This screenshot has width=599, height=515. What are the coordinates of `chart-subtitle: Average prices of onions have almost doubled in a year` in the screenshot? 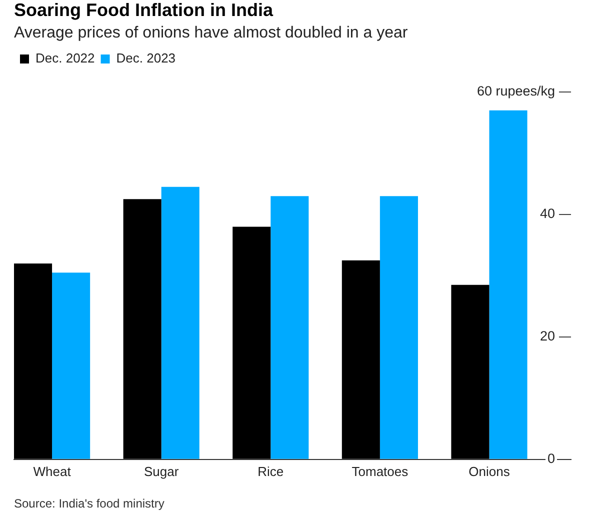 It's located at (211, 33).